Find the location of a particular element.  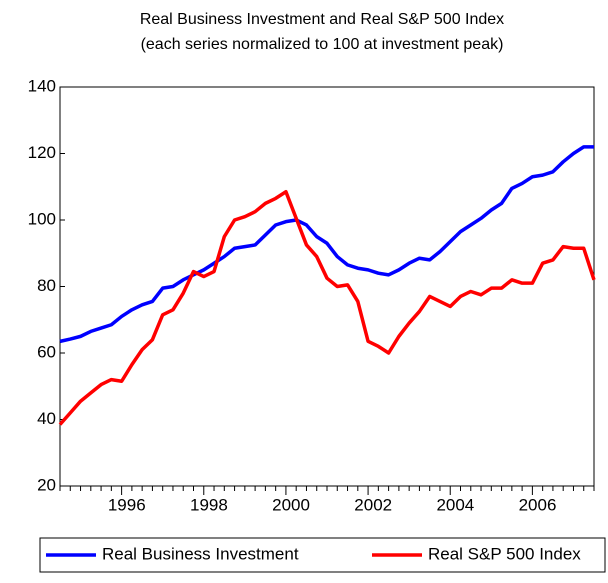

y-tick-label: 80 is located at coordinates (46, 285).